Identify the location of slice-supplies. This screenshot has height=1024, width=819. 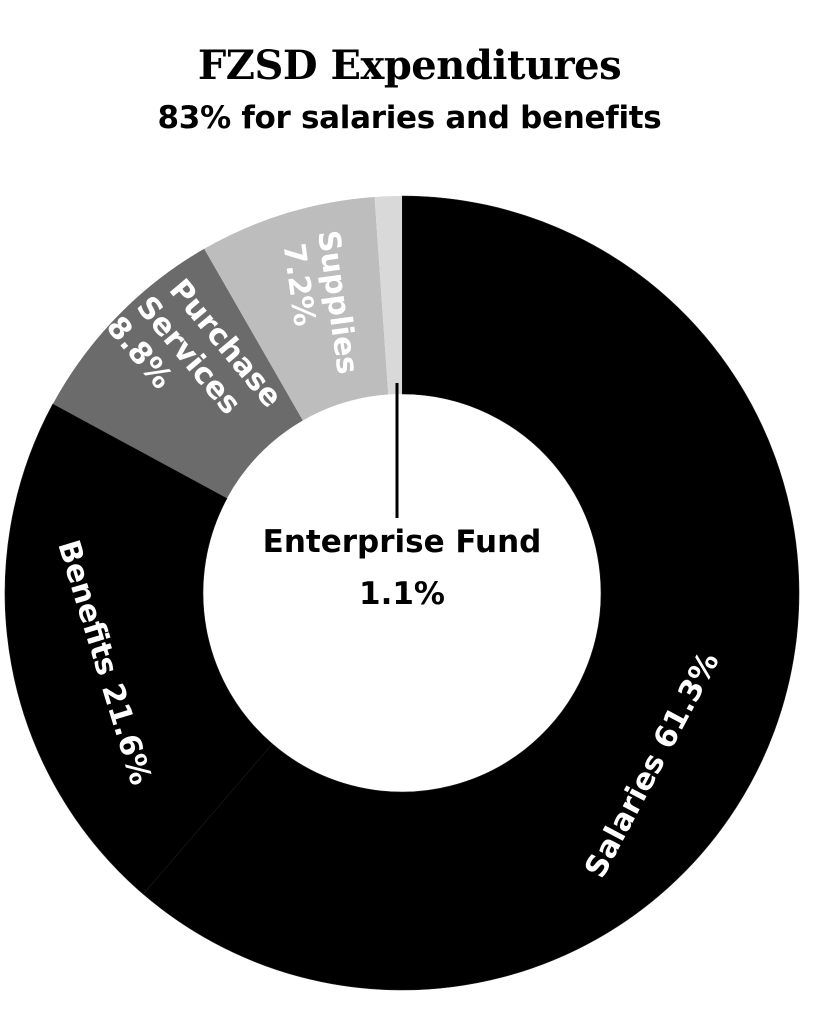
(296, 308).